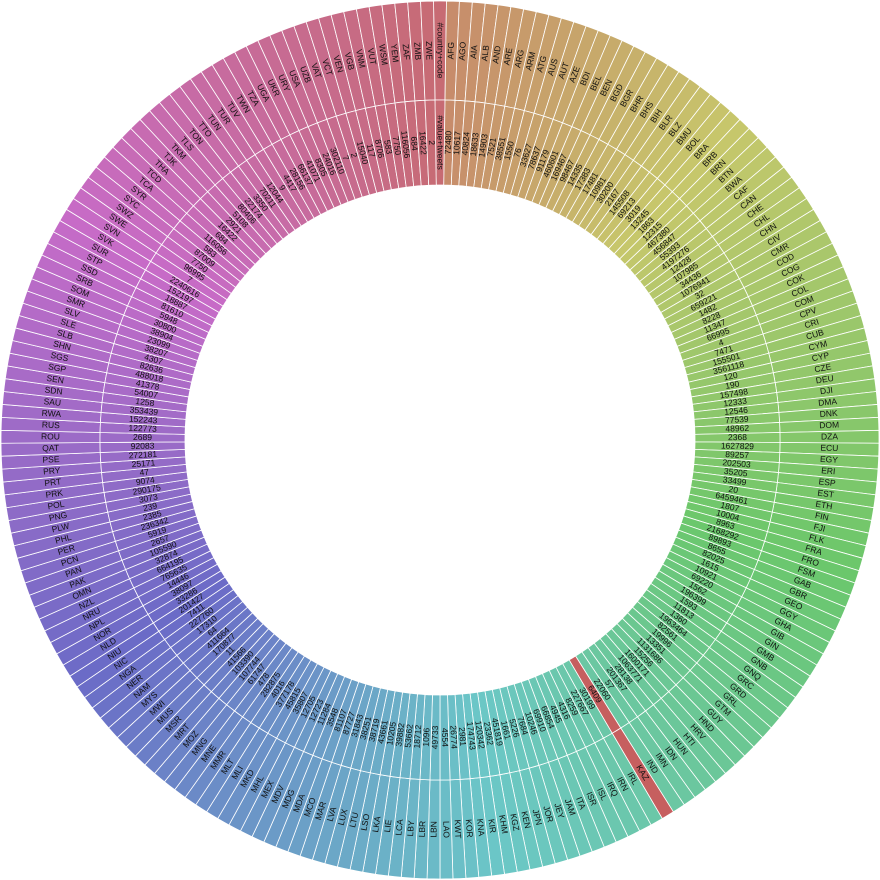 The height and width of the screenshot is (880, 880). Describe the element at coordinates (448, 142) in the screenshot. I see `value-label: 72480` at that location.